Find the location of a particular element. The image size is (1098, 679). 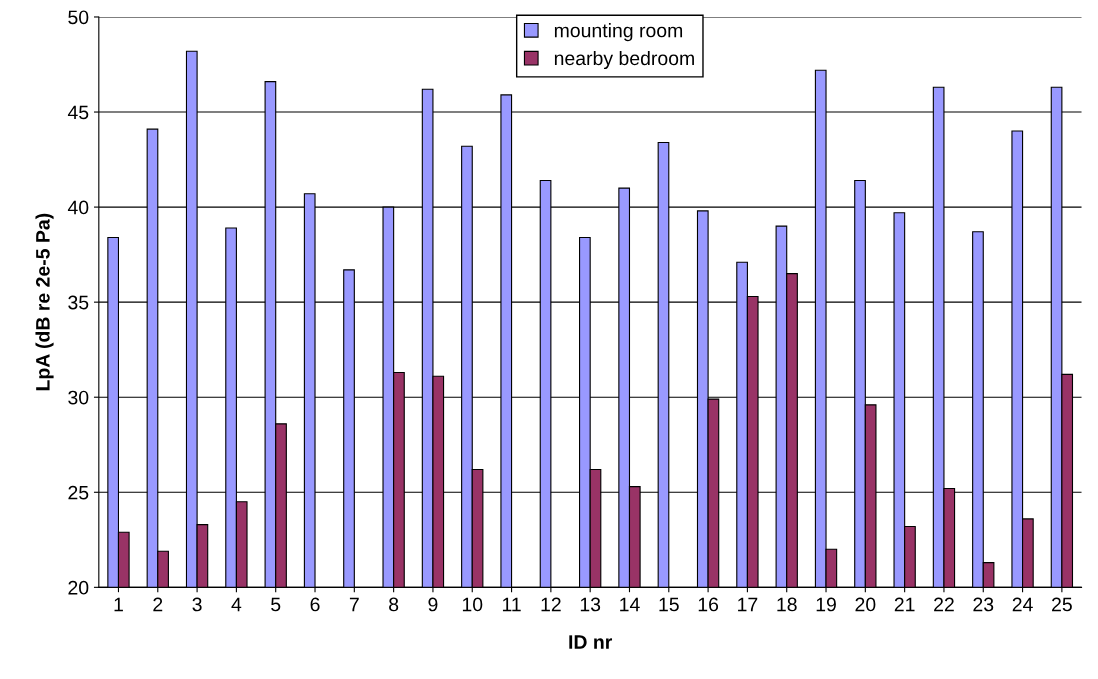

x-tick-label: 17 is located at coordinates (748, 604).